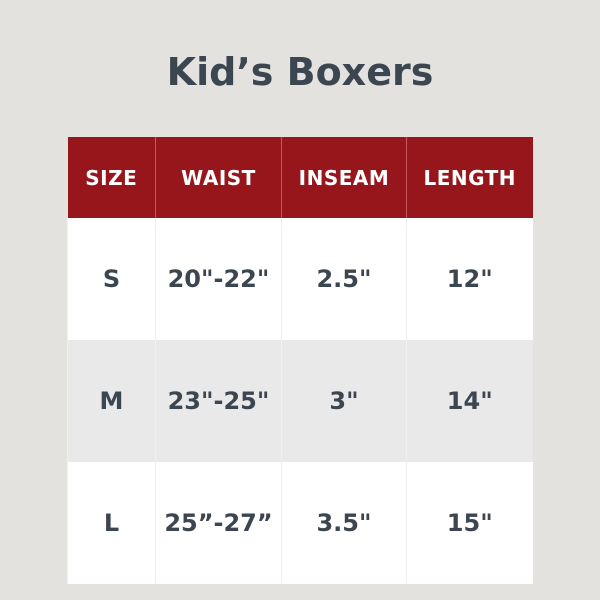 Image resolution: width=600 pixels, height=600 pixels. Describe the element at coordinates (469, 177) in the screenshot. I see `header-length: LENGTH` at that location.